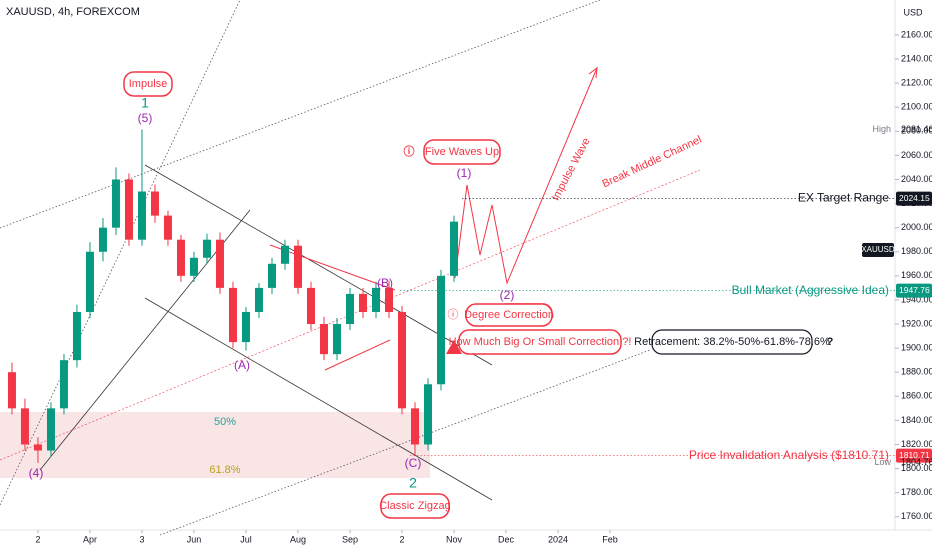  I want to click on wave-label: (1), so click(464, 173).